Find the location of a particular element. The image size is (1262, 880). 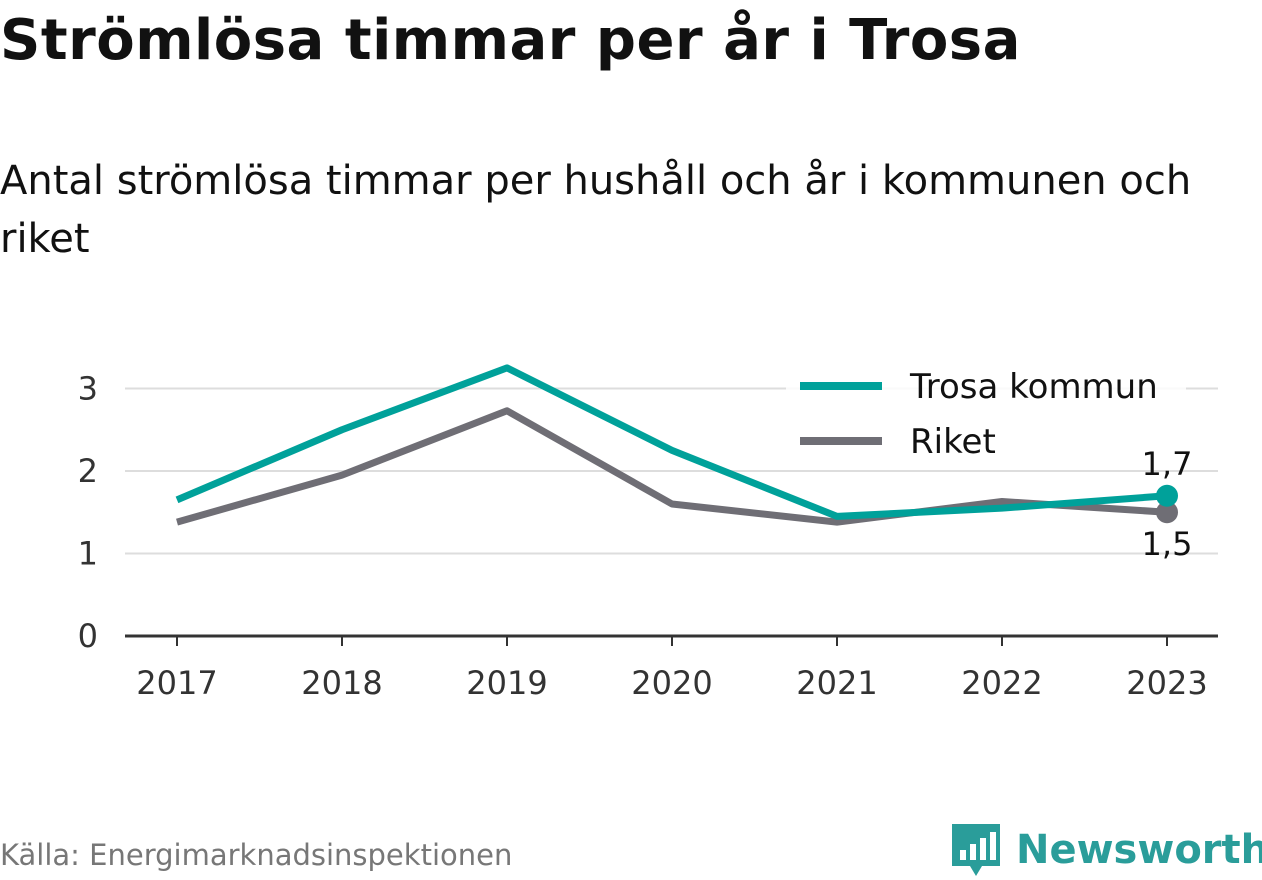

y-tick-label-2: 2 is located at coordinates (88, 471).